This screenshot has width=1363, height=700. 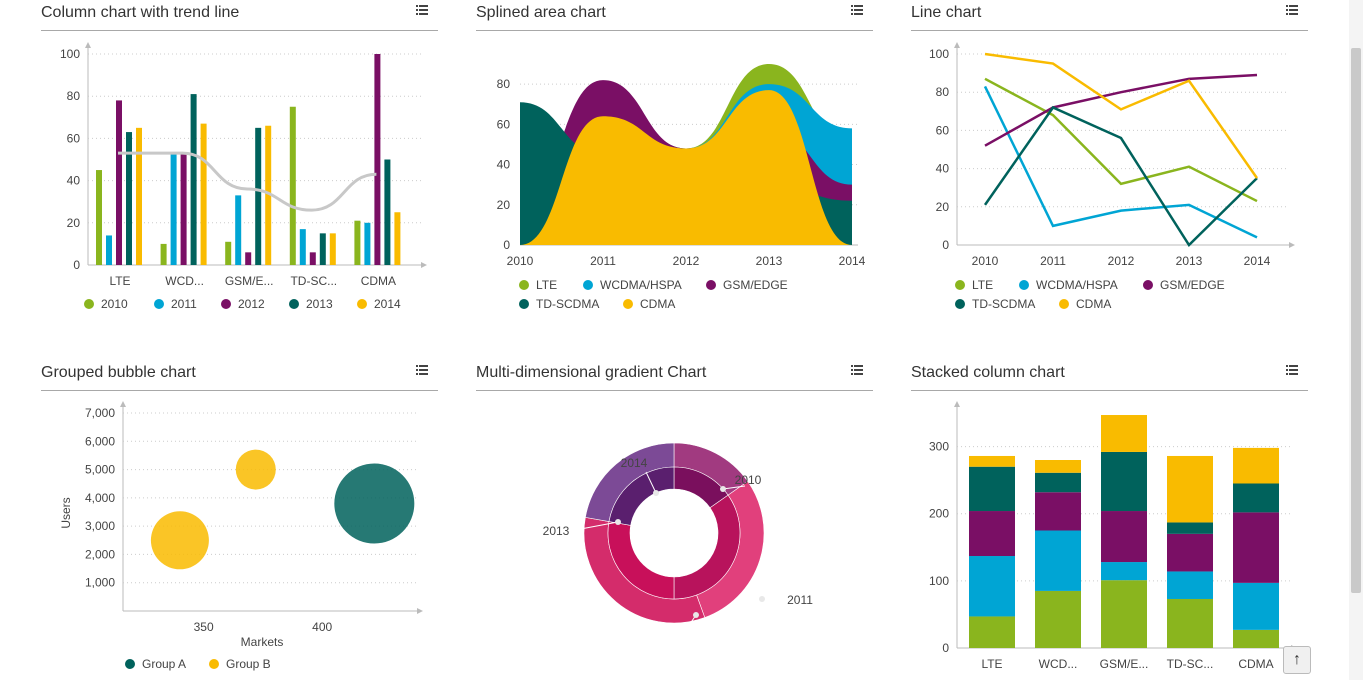 What do you see at coordinates (504, 165) in the screenshot?
I see `y-tick-label: 40` at bounding box center [504, 165].